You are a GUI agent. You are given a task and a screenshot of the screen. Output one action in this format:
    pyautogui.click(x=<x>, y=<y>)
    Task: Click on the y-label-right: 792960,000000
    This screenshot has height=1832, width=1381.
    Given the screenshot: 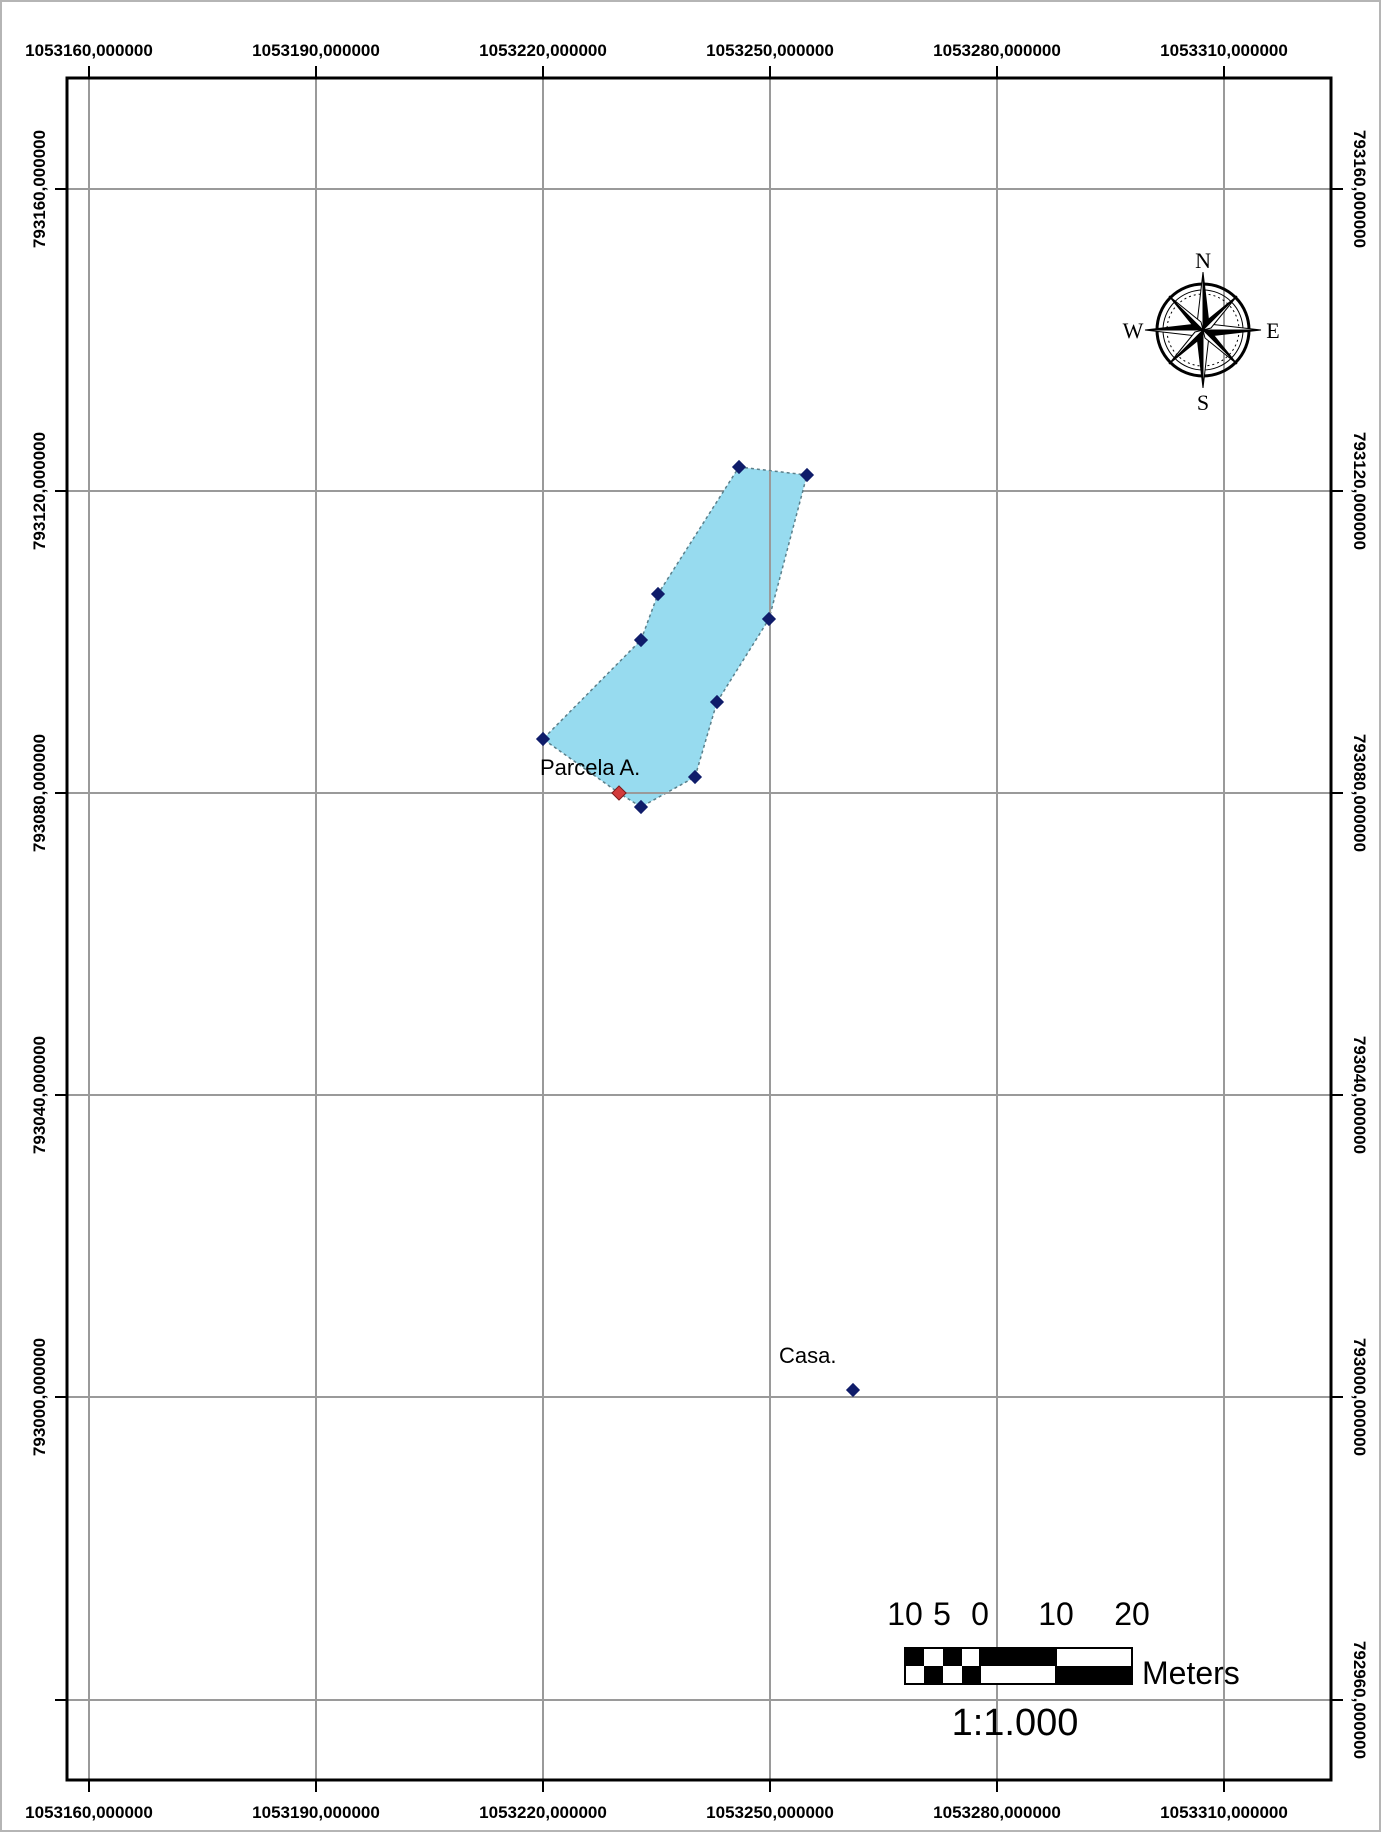 What is the action you would take?
    pyautogui.click(x=1359, y=1700)
    